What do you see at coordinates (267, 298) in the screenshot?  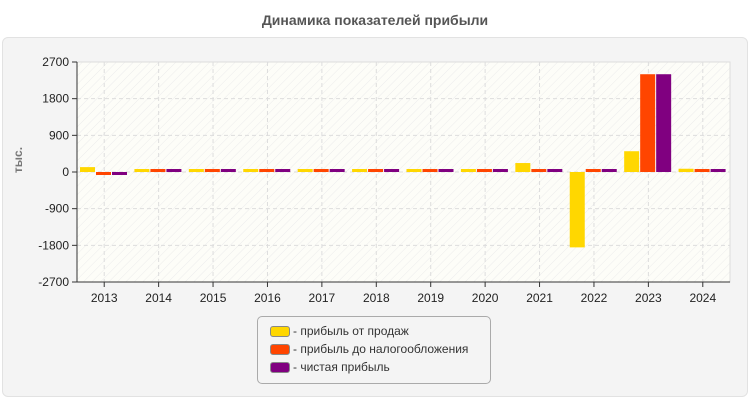 I see `svg-text: 2016` at bounding box center [267, 298].